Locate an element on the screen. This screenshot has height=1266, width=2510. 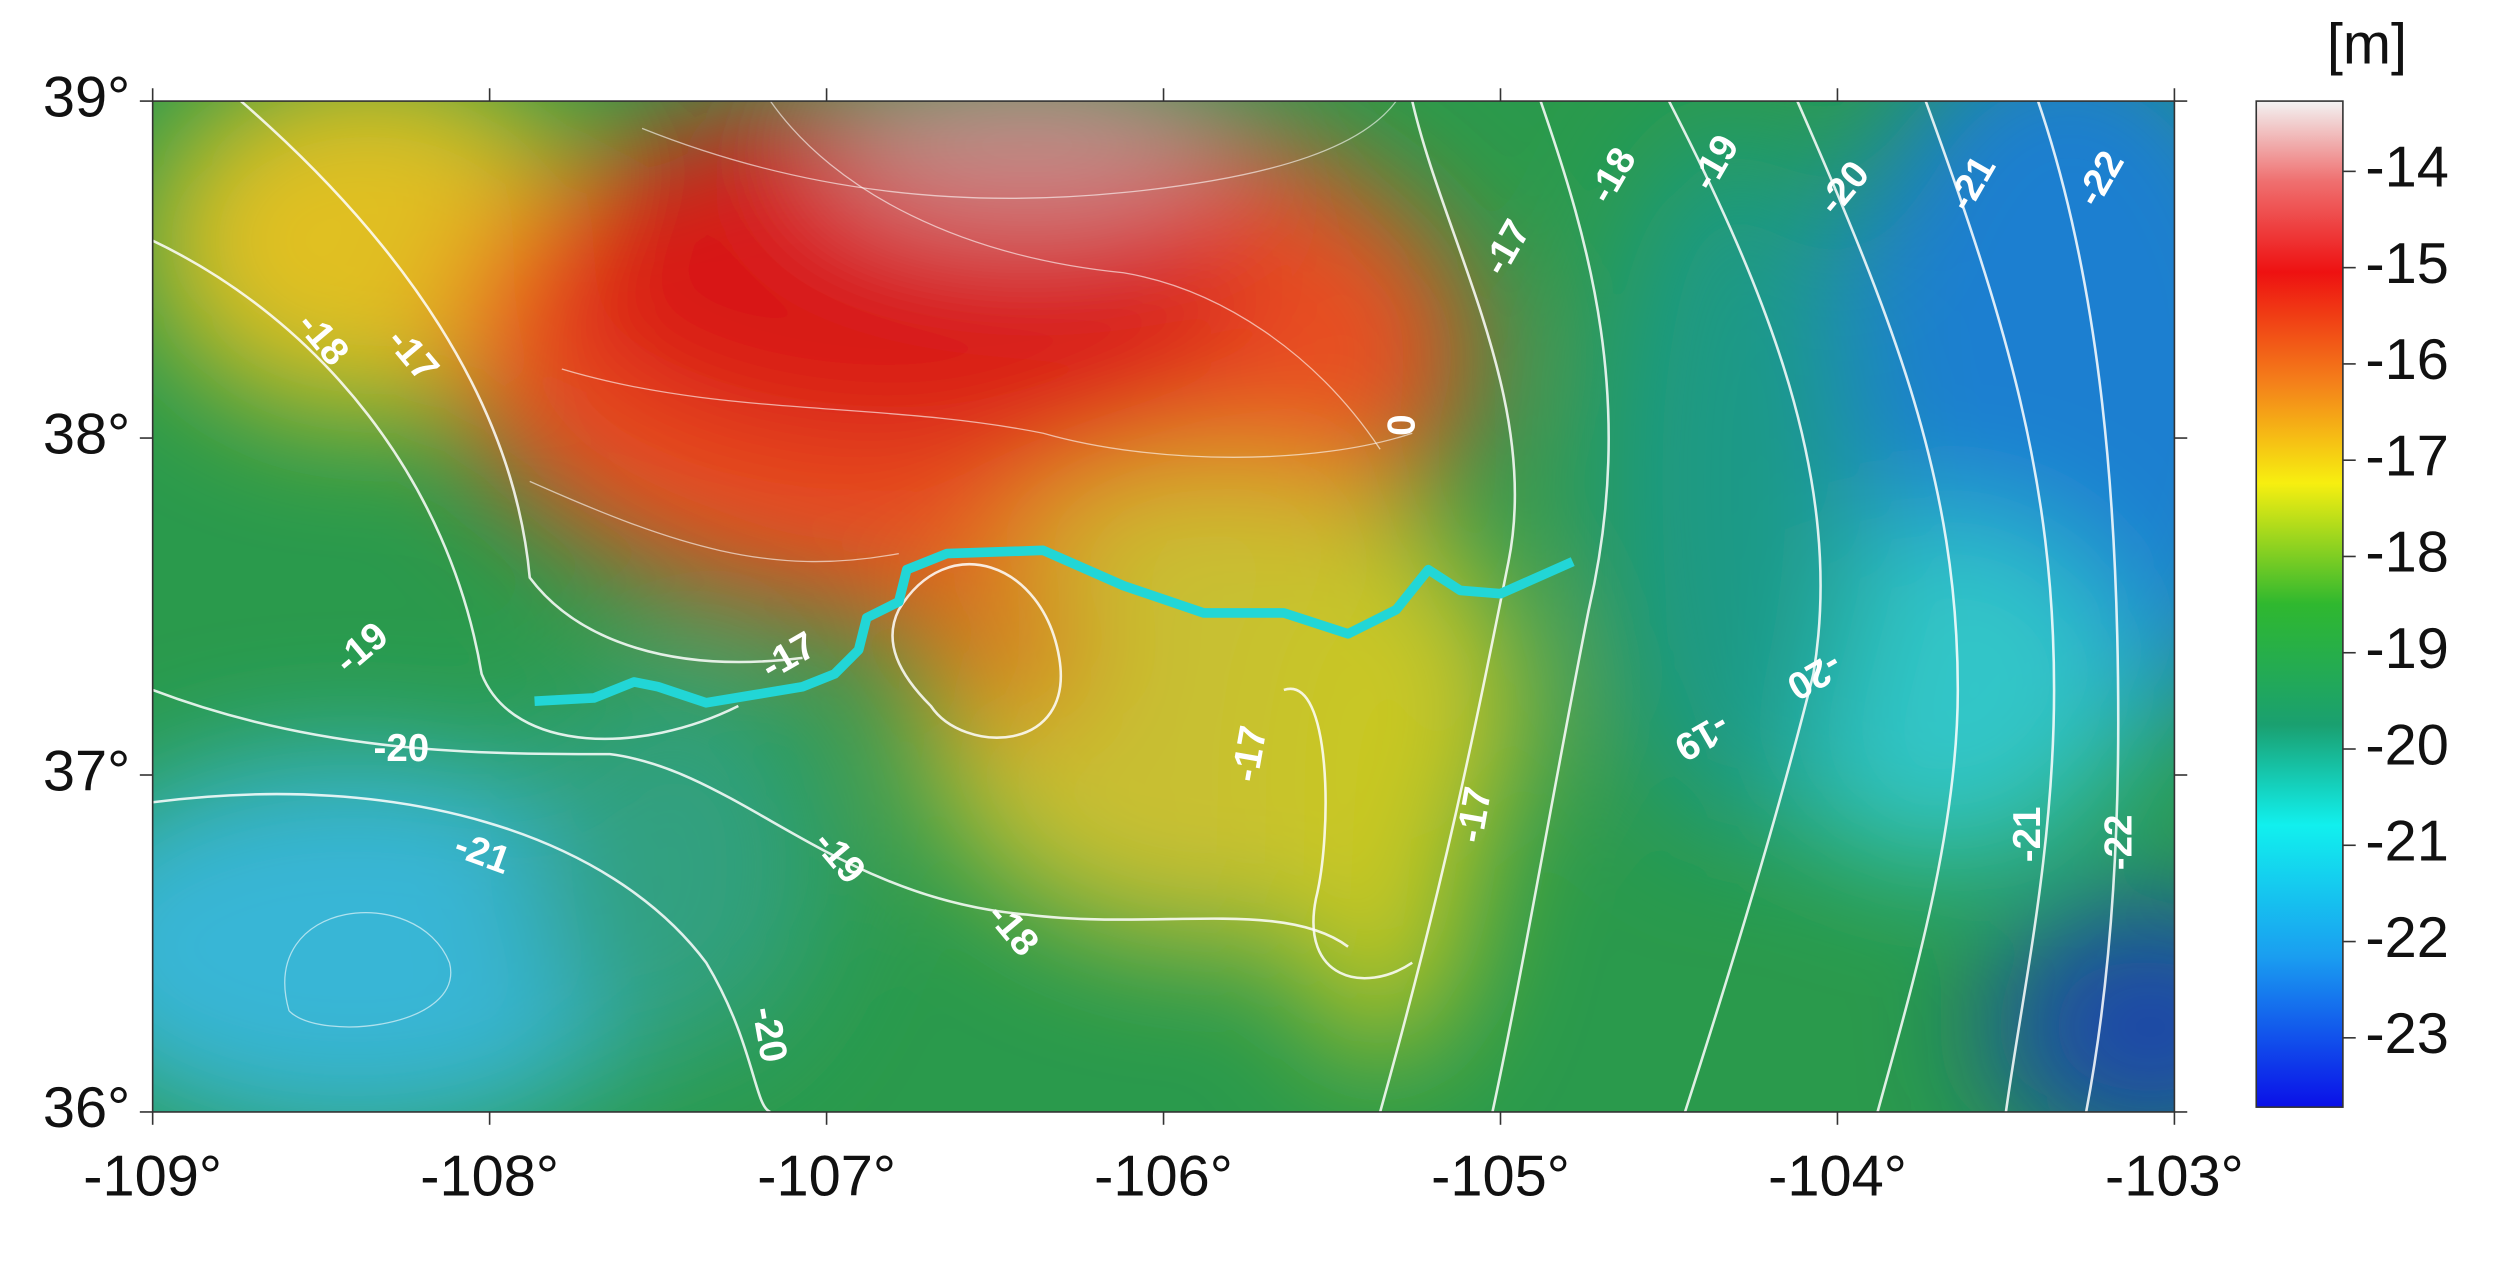
colorbar is located at coordinates (2299, 604).